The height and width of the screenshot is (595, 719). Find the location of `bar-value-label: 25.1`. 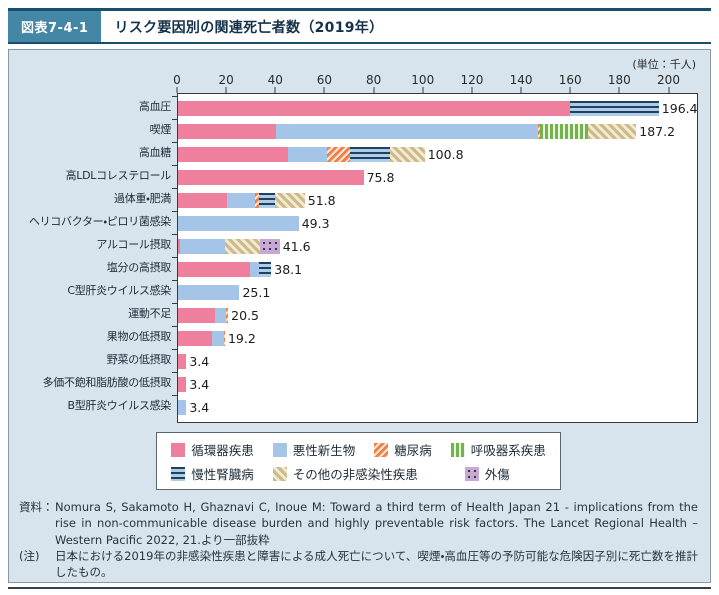

bar-value-label: 25.1 is located at coordinates (256, 292).